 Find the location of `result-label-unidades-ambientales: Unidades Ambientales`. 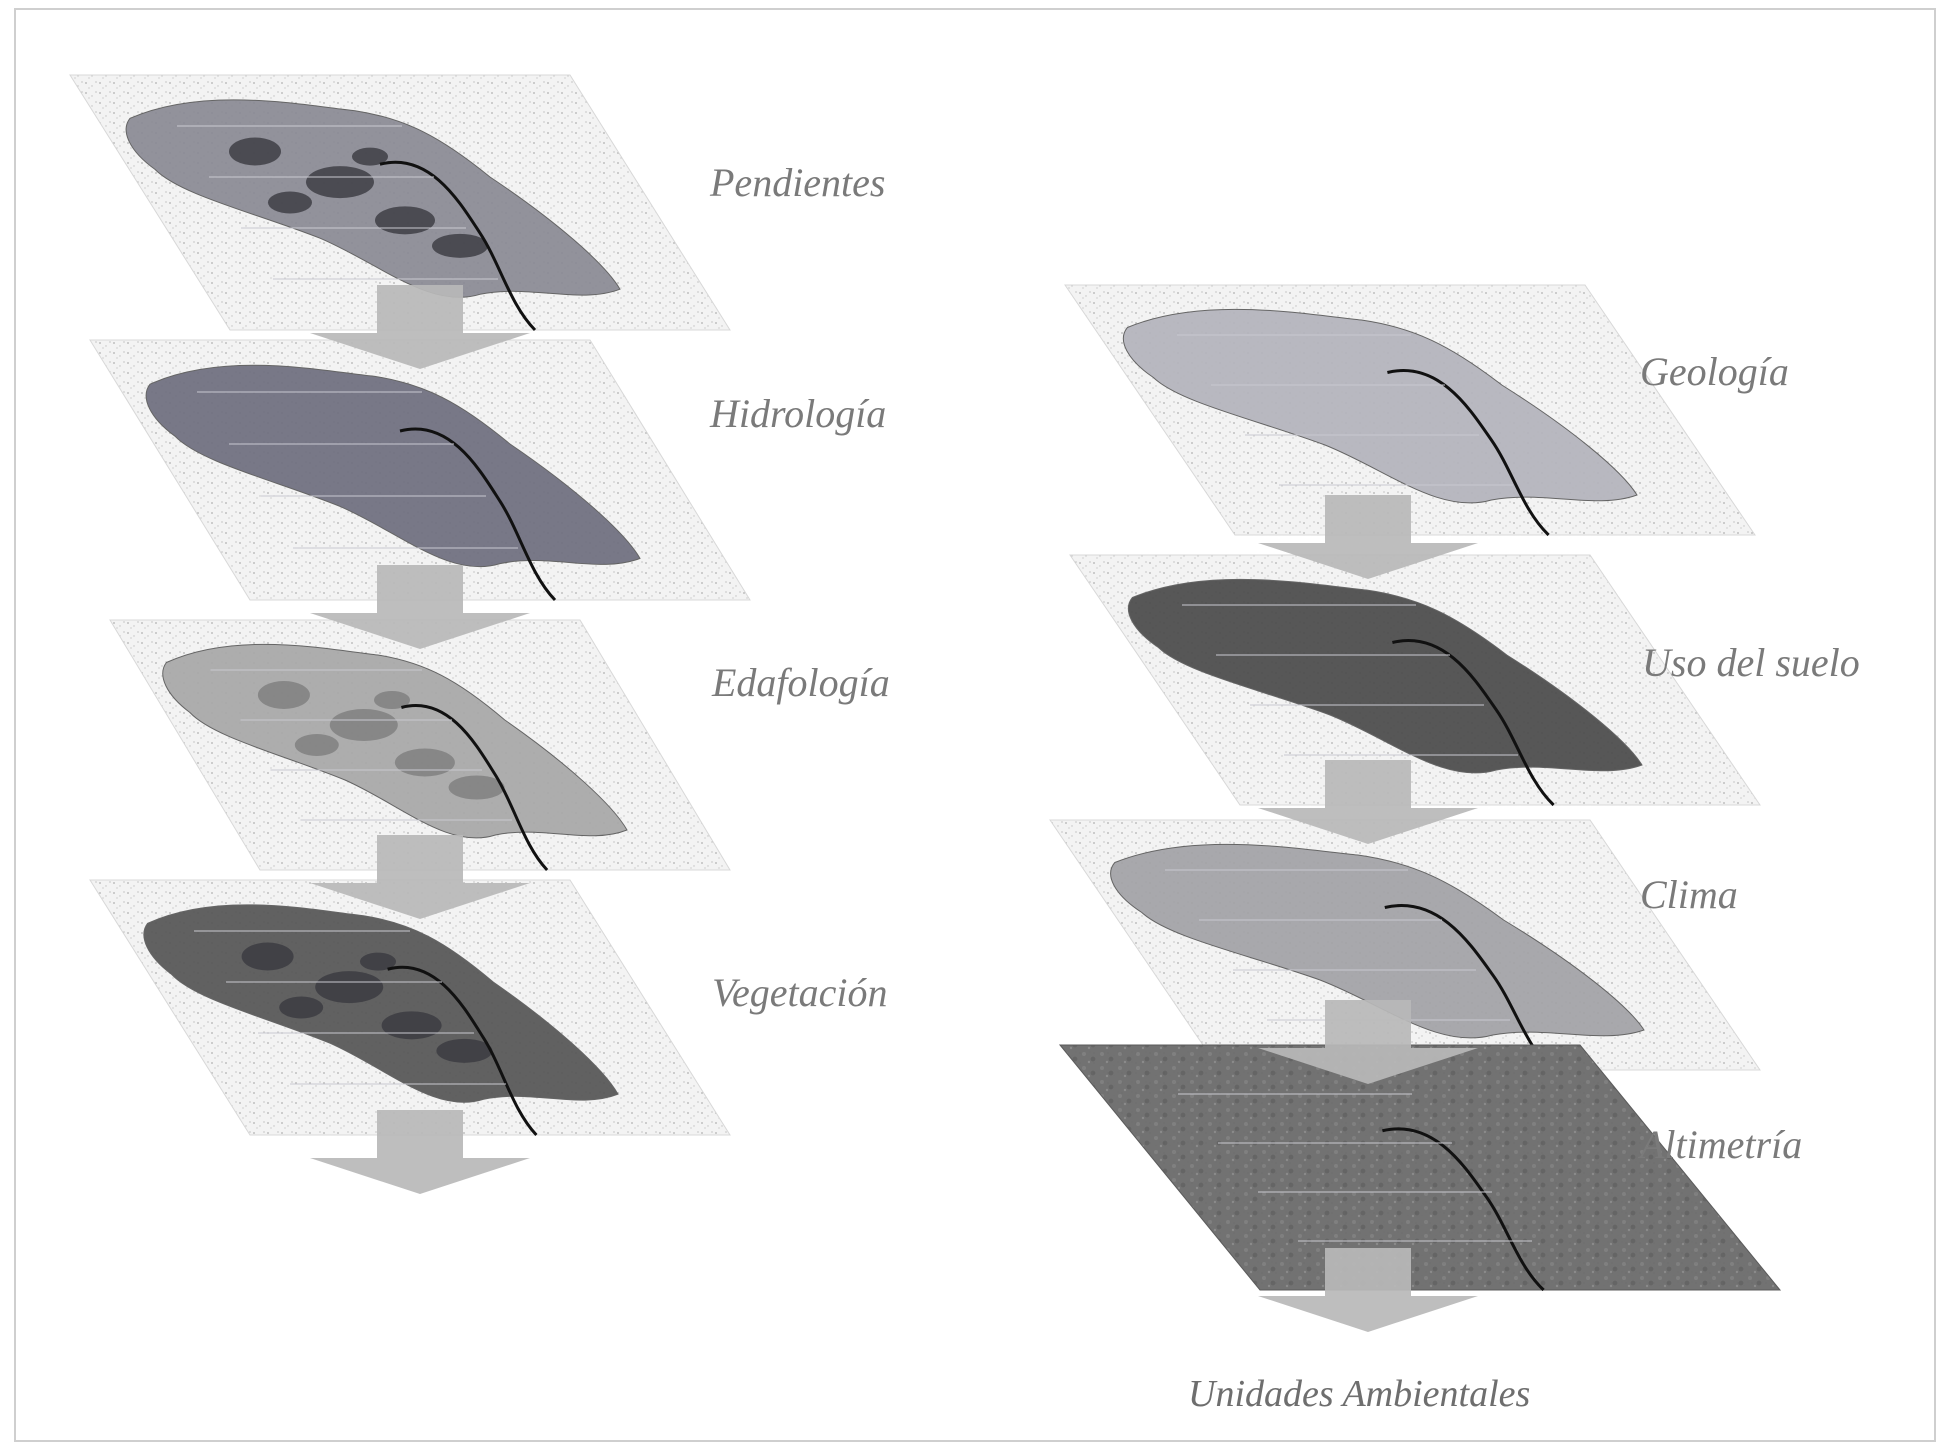

result-label-unidades-ambientales: Unidades Ambientales is located at coordinates (1359, 1394).